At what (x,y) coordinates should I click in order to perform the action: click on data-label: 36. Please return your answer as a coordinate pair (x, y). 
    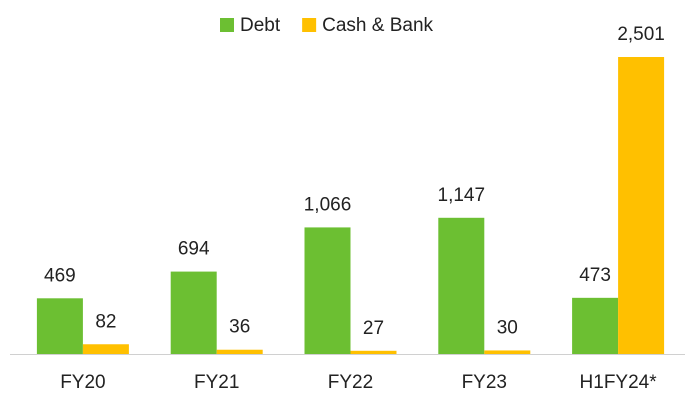
    Looking at the image, I should click on (239, 327).